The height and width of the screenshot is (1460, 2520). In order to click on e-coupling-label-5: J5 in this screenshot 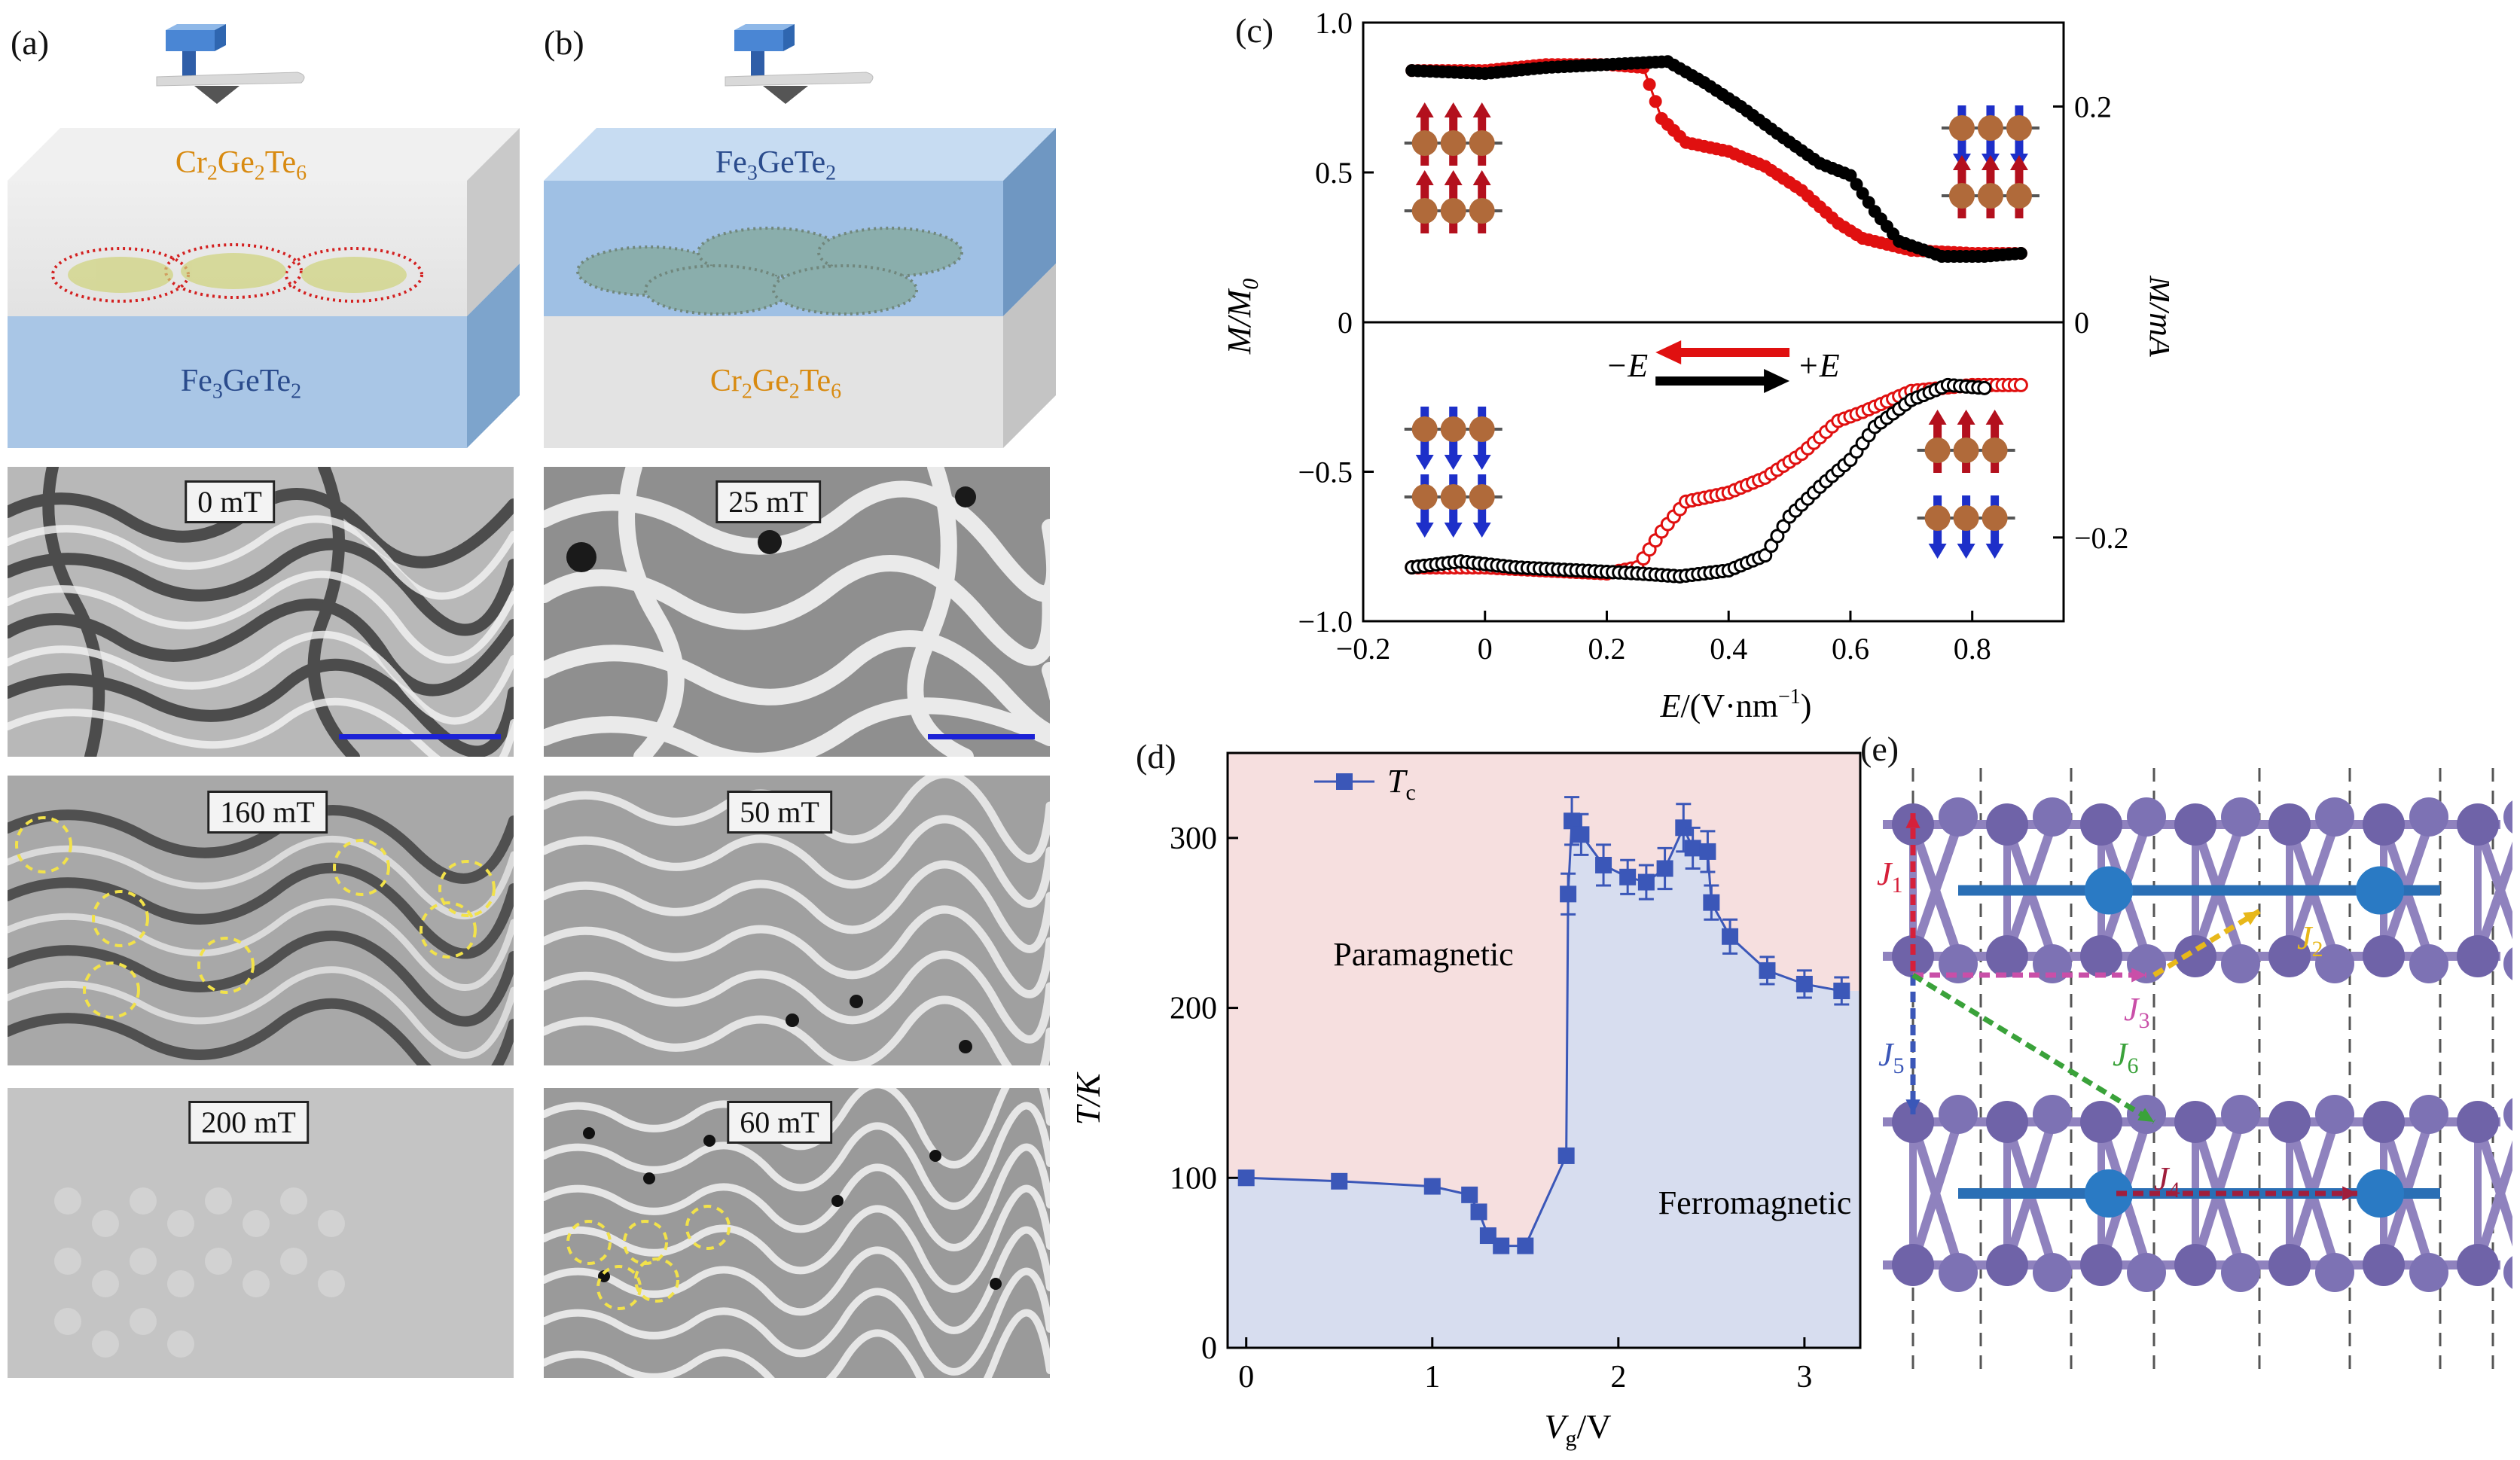, I will do `click(1891, 1057)`.